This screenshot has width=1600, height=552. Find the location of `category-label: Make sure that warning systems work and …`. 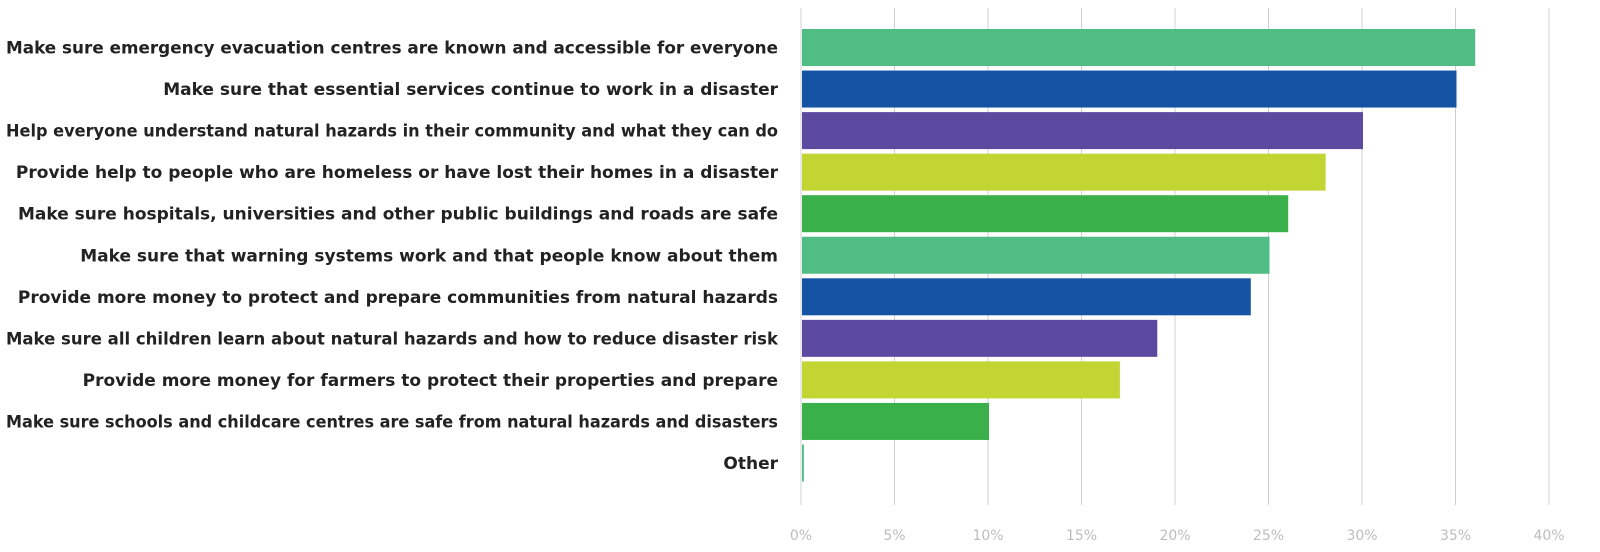

category-label: Make sure that warning systems work and … is located at coordinates (429, 256).